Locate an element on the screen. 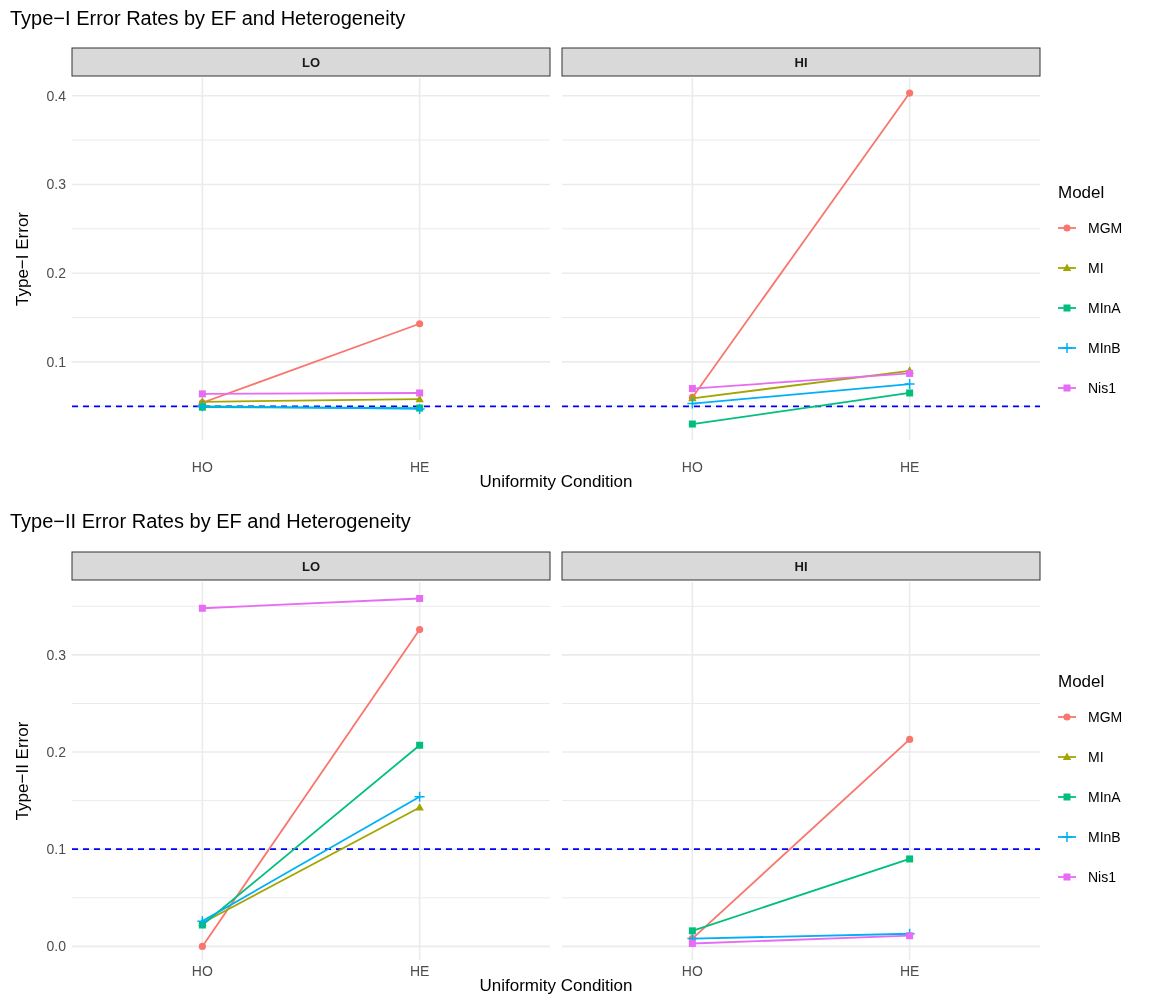 The width and height of the screenshot is (1168, 998). y-axis-title: Type−I Error is located at coordinates (22, 259).